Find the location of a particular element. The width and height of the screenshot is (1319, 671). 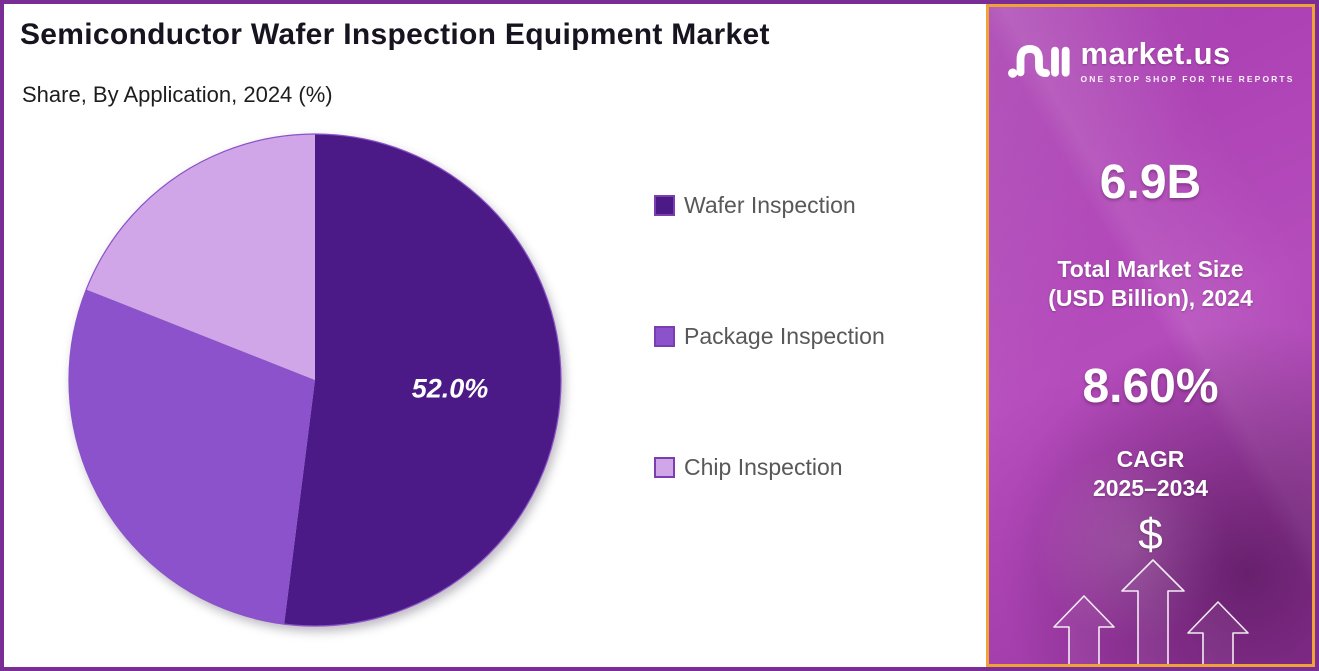

dollar-icon: $ is located at coordinates (1150, 534).